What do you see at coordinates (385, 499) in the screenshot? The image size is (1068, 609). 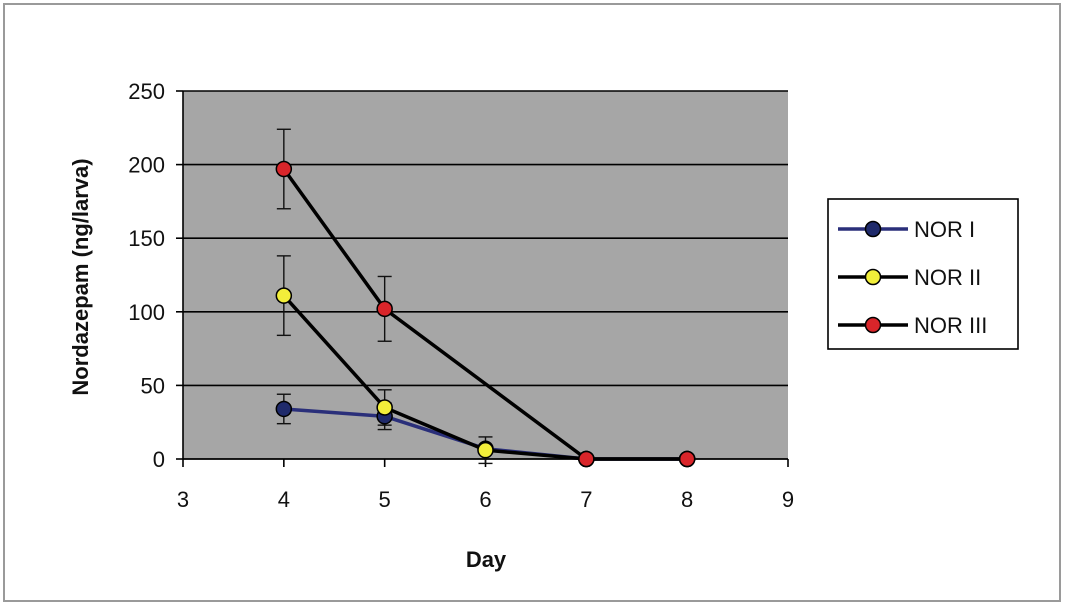 I see `x-tick-label: 5` at bounding box center [385, 499].